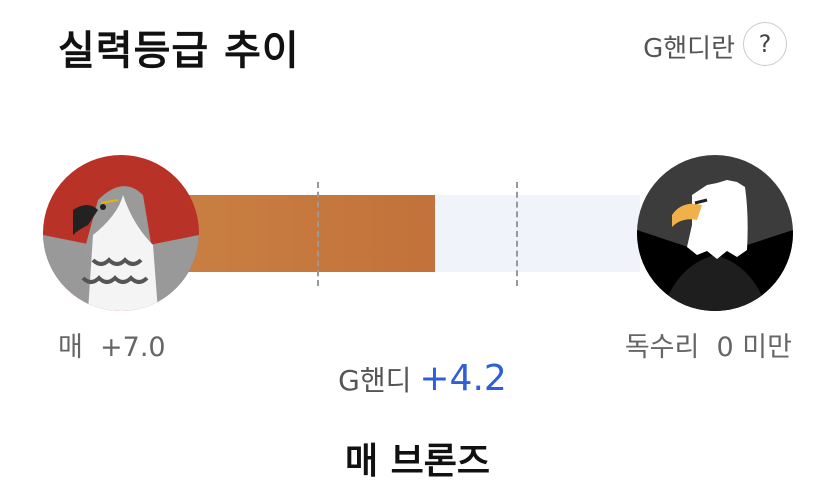 Image resolution: width=835 pixels, height=502 pixels. I want to click on start-grade-value: +7.0, so click(133, 347).